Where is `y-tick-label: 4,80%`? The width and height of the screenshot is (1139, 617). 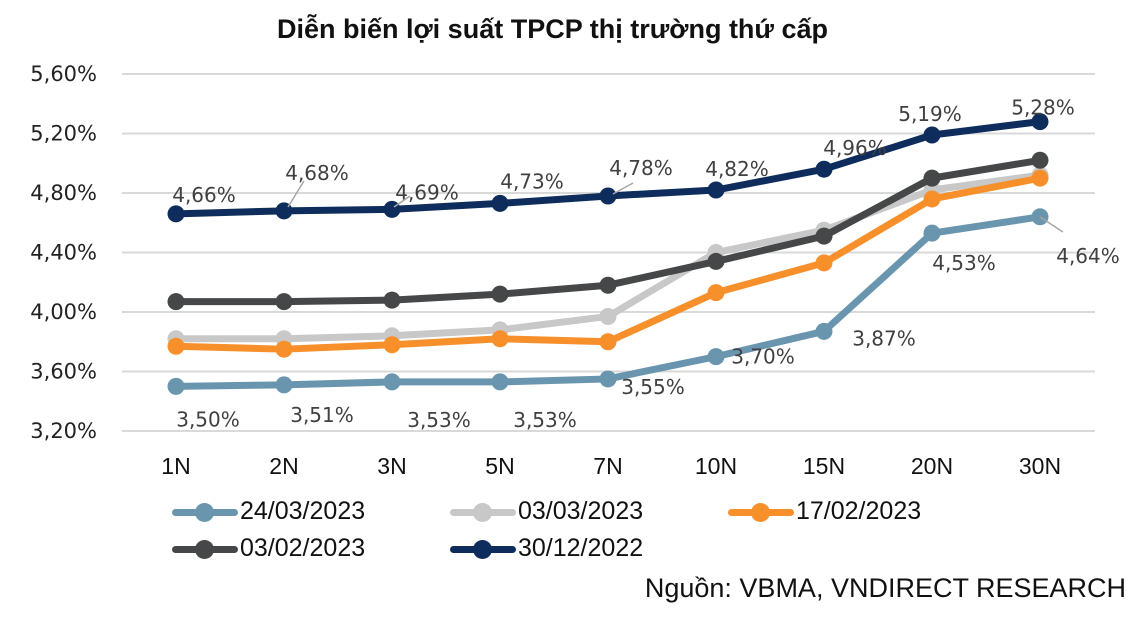
y-tick-label: 4,80% is located at coordinates (63, 193).